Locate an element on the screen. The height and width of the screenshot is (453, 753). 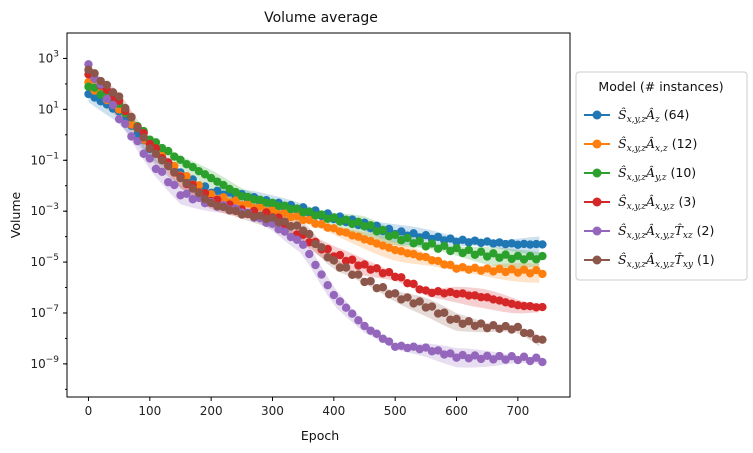
legend-title: Model (# instances) is located at coordinates (660, 86).